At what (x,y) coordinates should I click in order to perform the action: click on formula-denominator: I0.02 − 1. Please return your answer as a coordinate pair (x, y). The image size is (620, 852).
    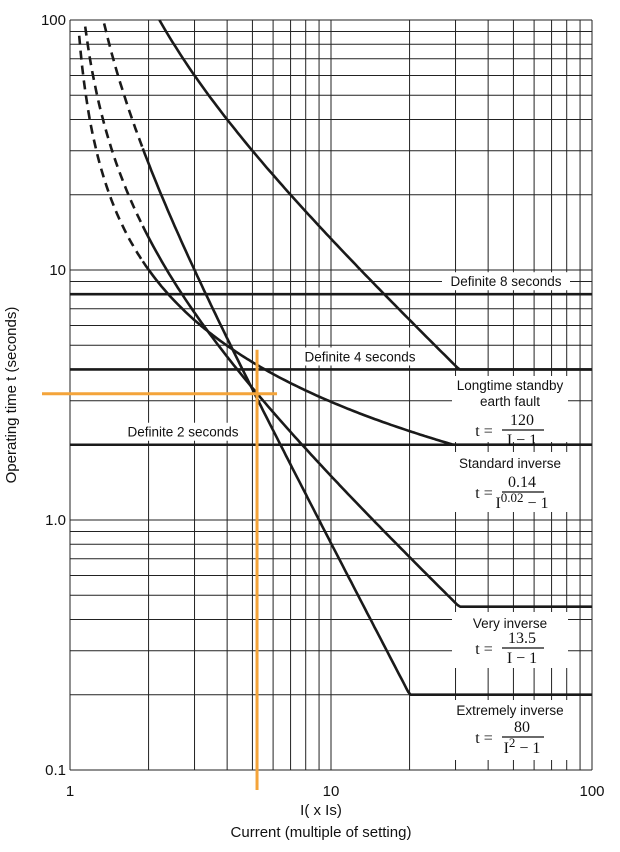
    Looking at the image, I should click on (521, 501).